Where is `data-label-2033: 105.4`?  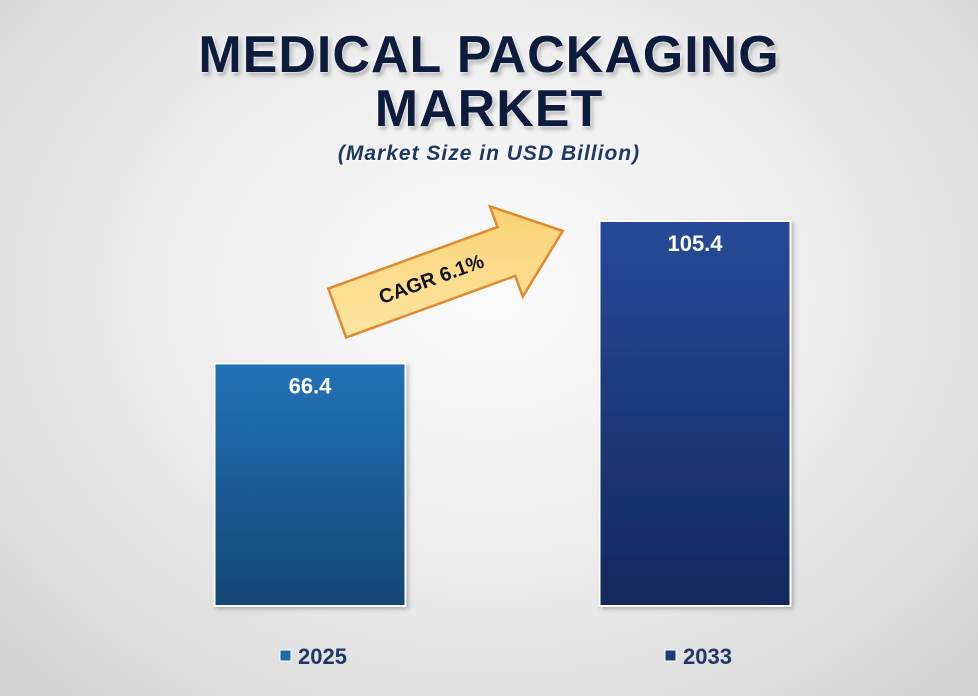
data-label-2033: 105.4 is located at coordinates (695, 243).